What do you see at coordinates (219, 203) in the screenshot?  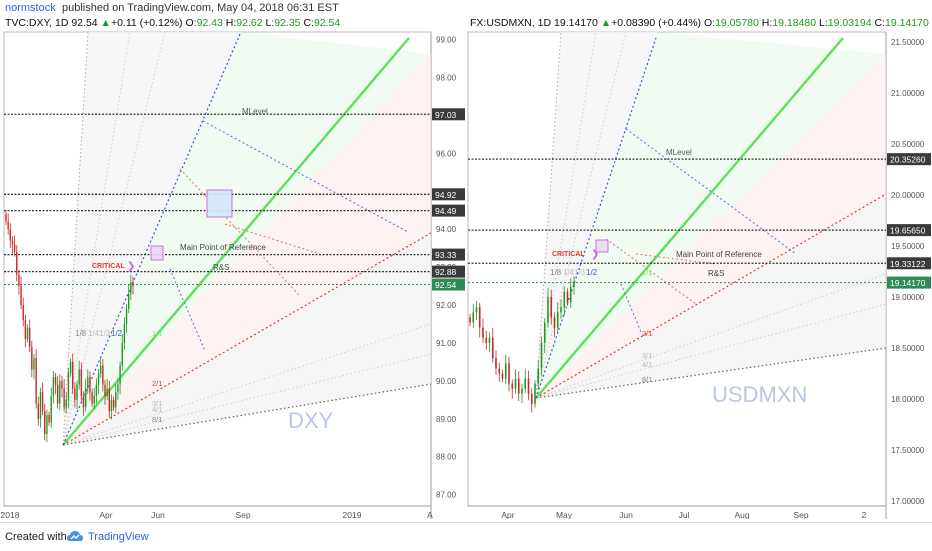 I see `target-box` at bounding box center [219, 203].